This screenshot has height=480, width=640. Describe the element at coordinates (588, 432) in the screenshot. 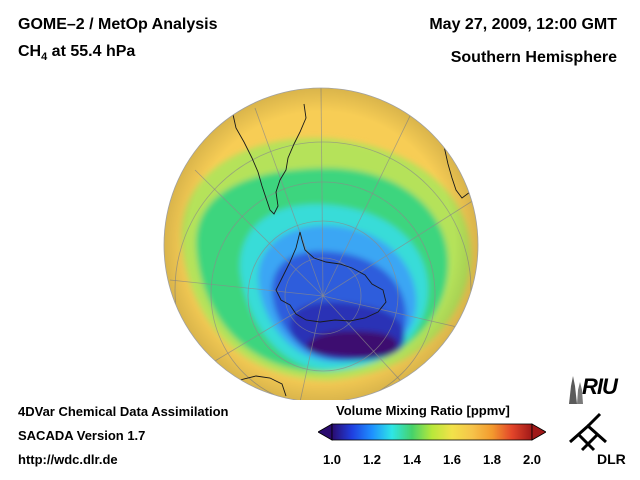

I see `dlr-logo-icon` at that location.